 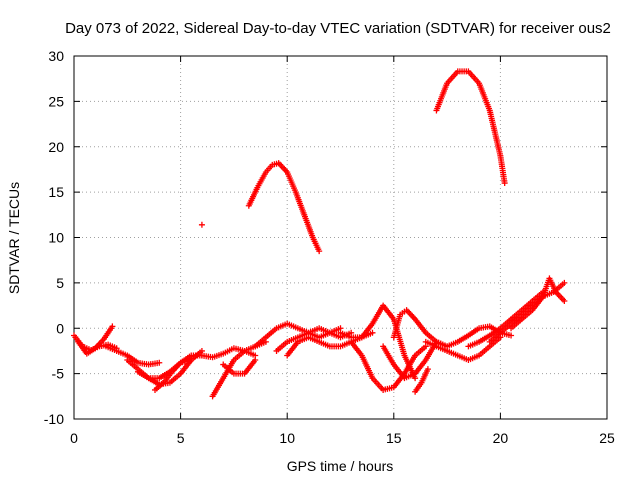 I want to click on y-tick-label: -5, so click(x=58, y=374).